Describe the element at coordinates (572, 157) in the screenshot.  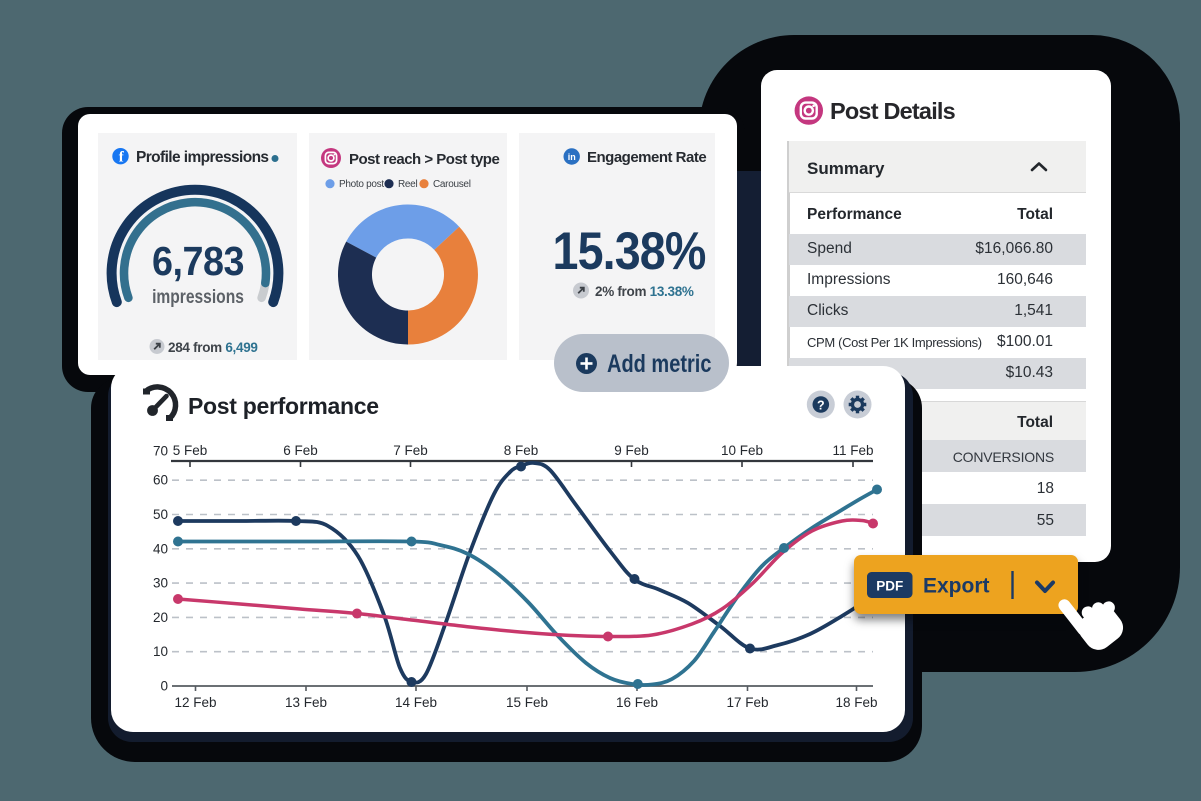
I see `svg-text: in` at that location.